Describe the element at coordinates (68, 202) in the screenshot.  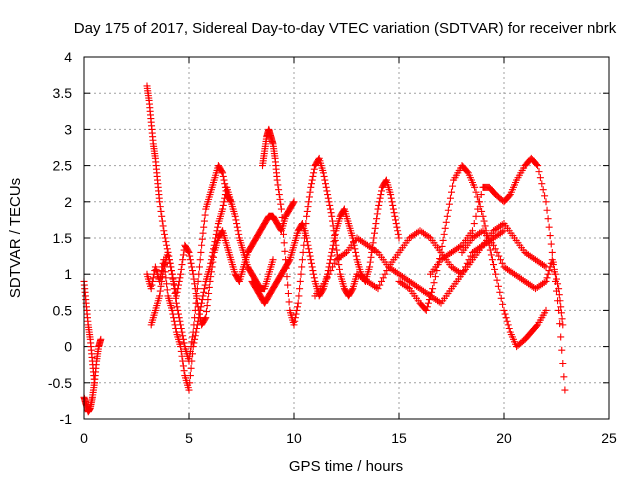
I see `y-tick-label: 2` at that location.